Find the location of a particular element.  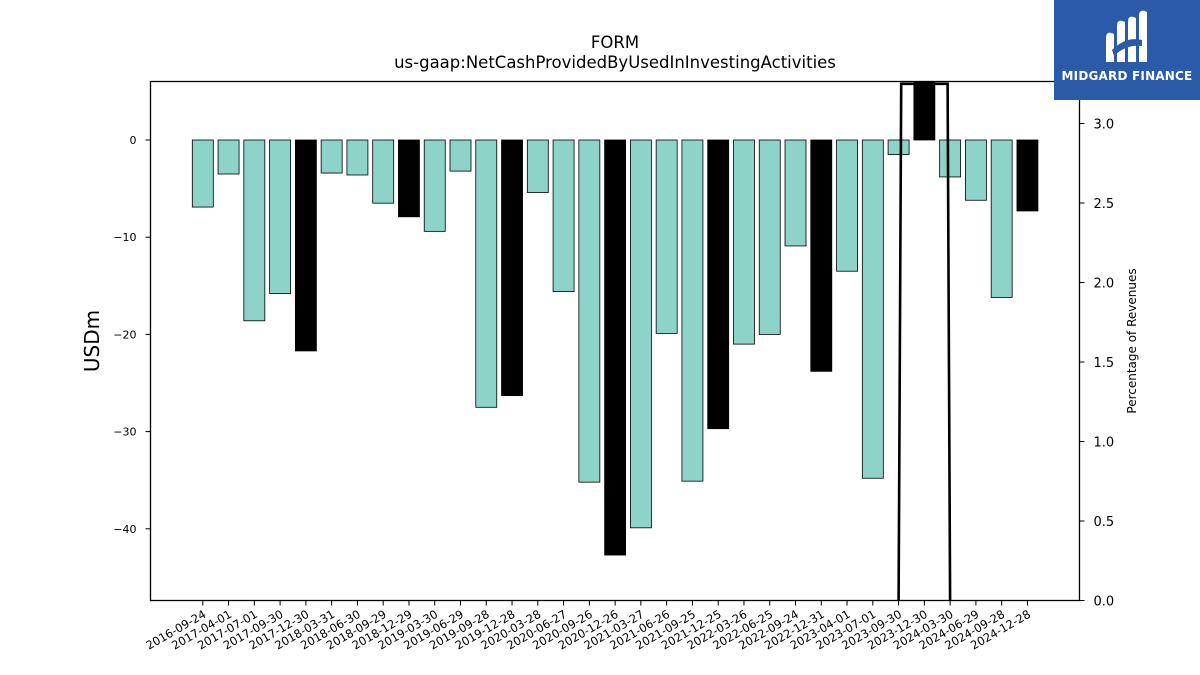

percentage-line is located at coordinates (924, 341).